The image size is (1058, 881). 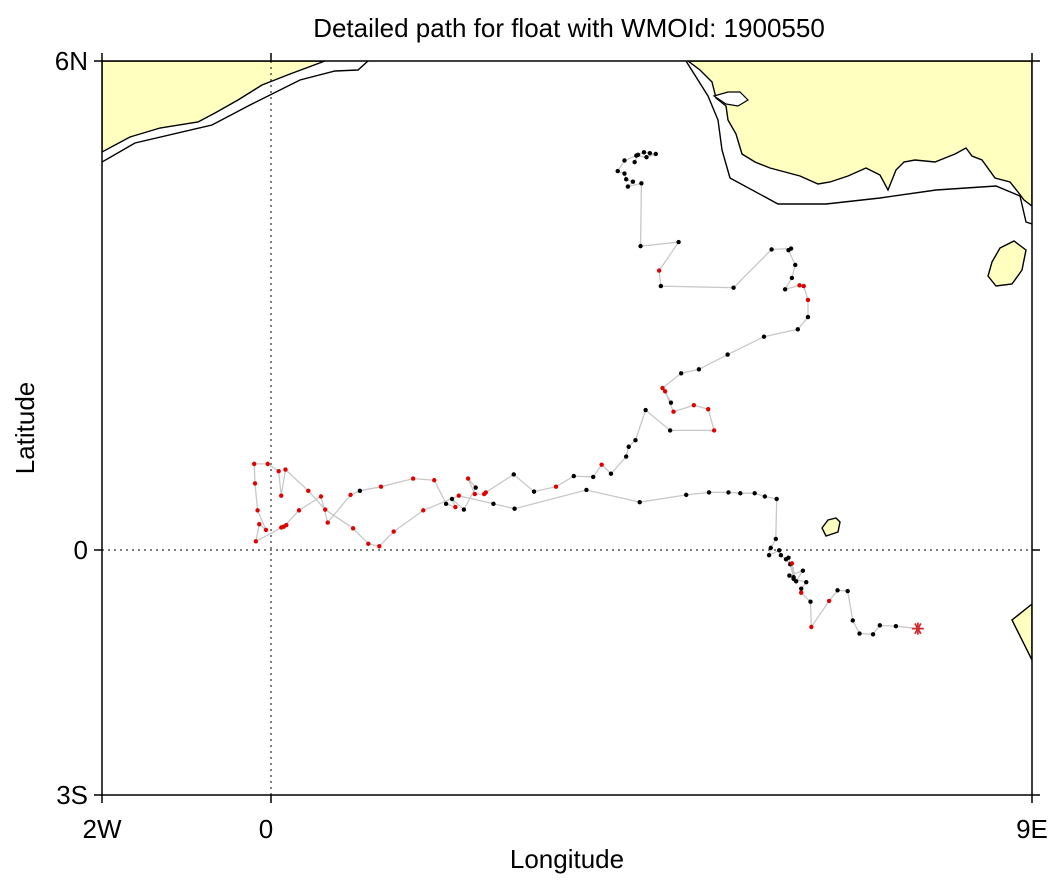 I want to click on island-bioko, so click(x=1007, y=263).